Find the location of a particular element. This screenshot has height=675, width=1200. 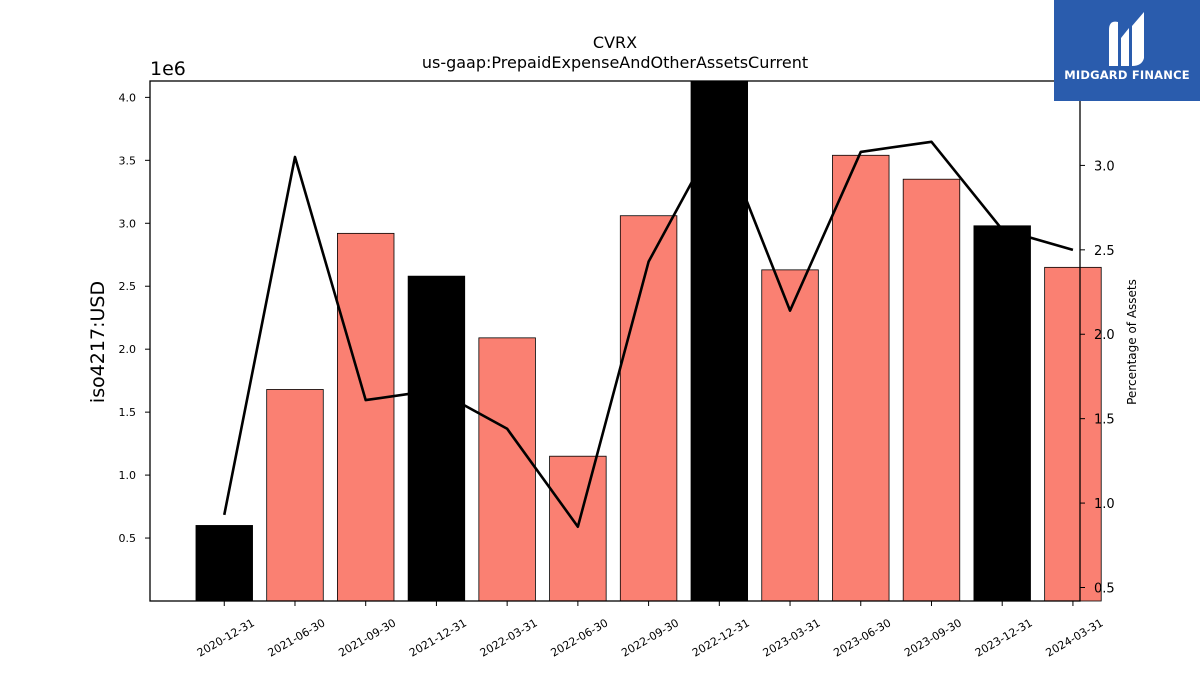

x-tick-label: 2023-12-31 is located at coordinates (1004, 637).